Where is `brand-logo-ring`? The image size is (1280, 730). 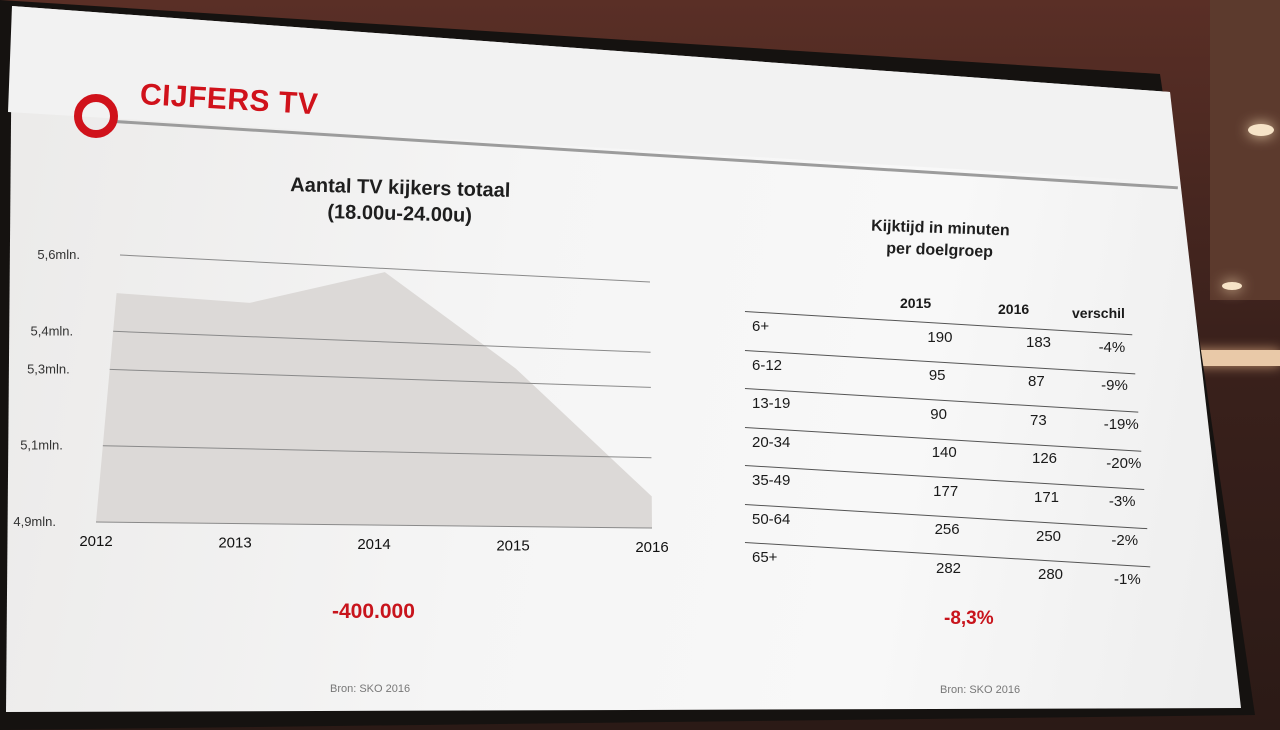 brand-logo-ring is located at coordinates (96, 116).